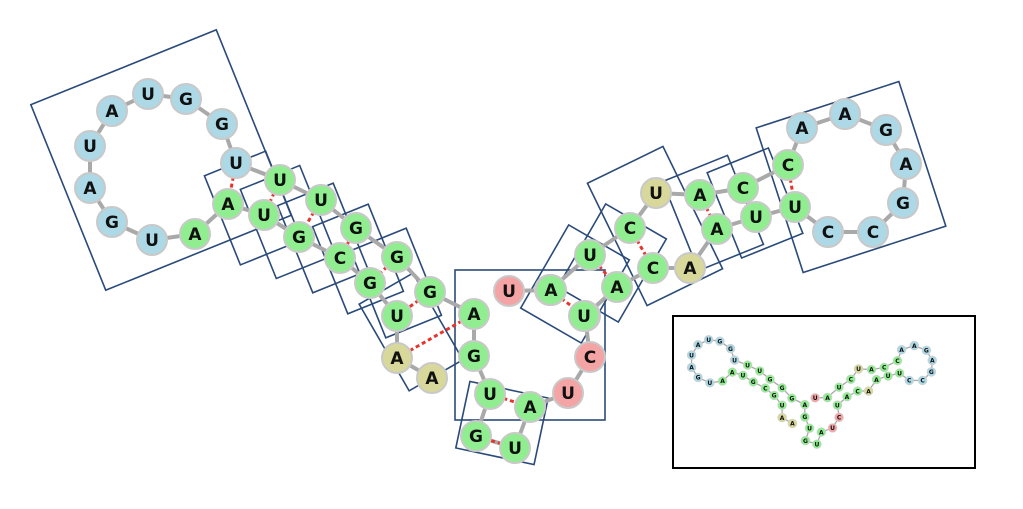 The width and height of the screenshot is (1023, 509). I want to click on nucleotide-43: C, so click(873, 232).